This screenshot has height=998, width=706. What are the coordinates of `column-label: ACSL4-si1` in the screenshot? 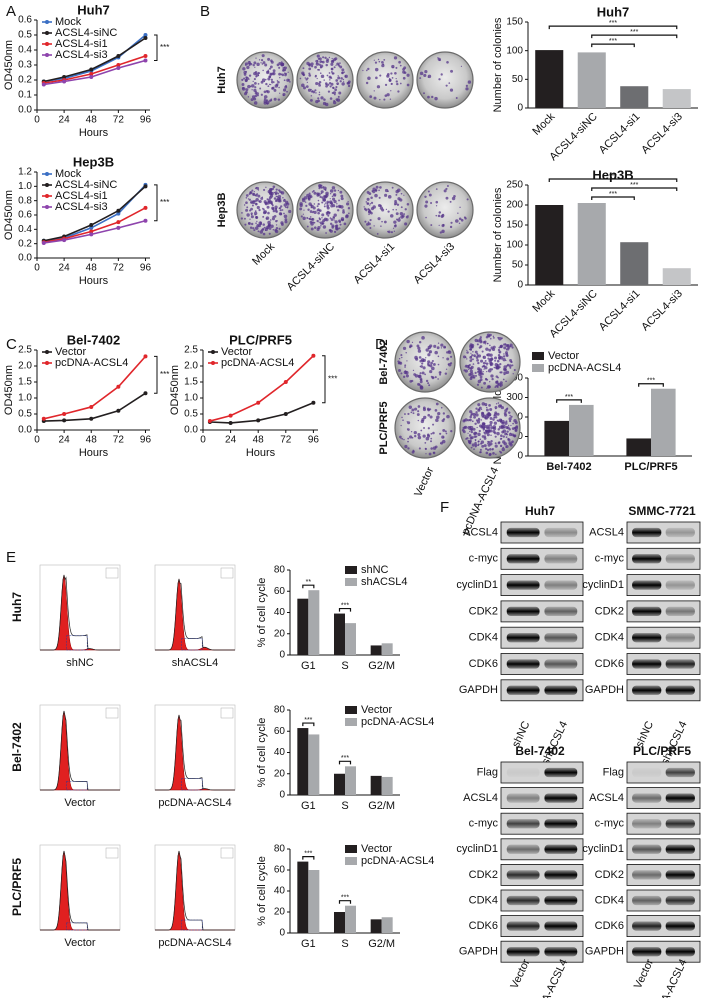 It's located at (375, 264).